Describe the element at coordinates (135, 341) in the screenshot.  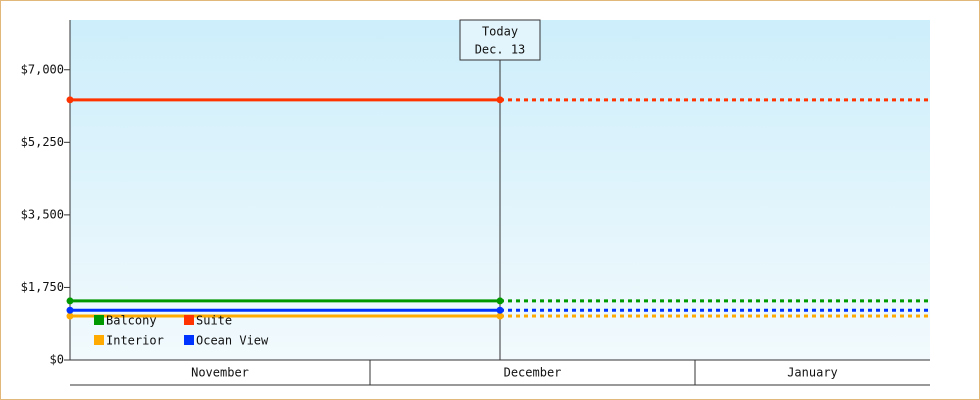
I see `legend-label: Interior` at that location.